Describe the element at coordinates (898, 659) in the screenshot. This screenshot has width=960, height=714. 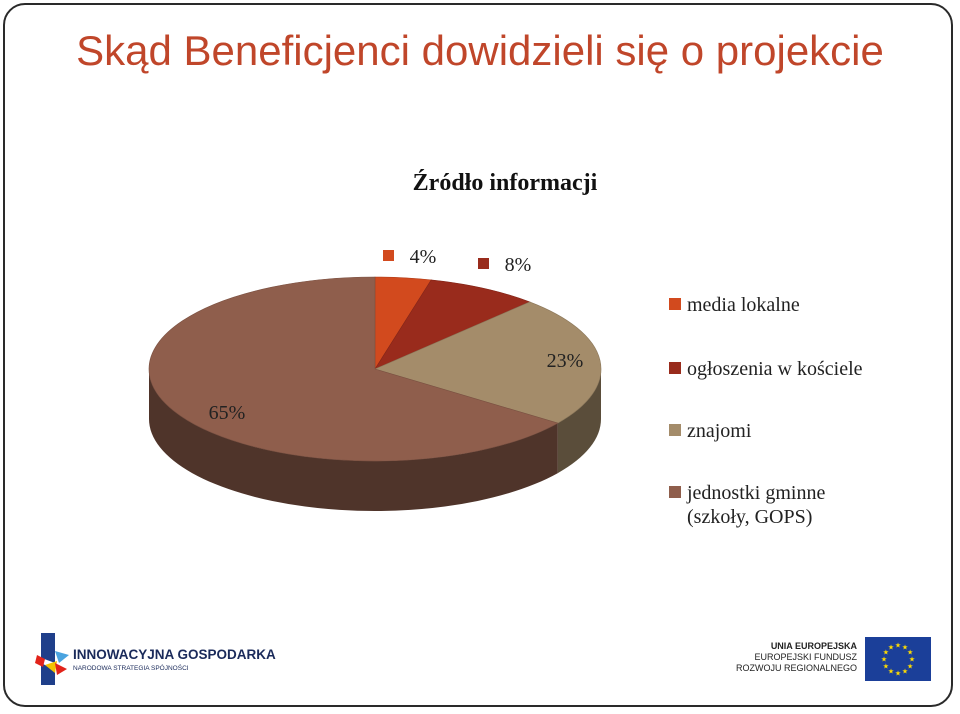
I see `eu-flag-icon: ★★★★★★★★★ ★ ★★` at that location.